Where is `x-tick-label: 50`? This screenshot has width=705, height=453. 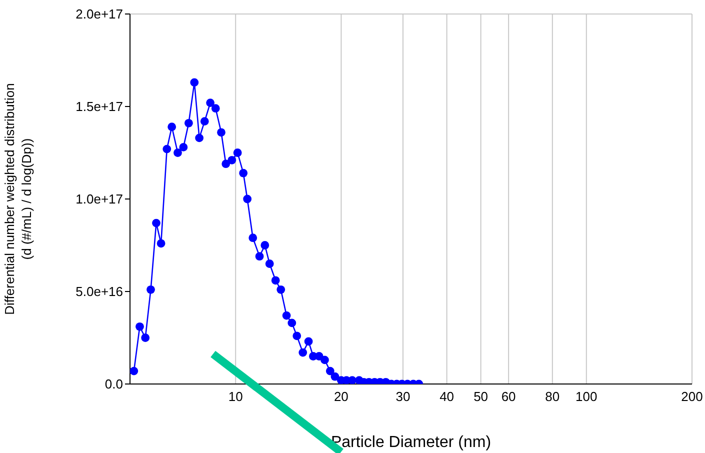
x-tick-label: 50 is located at coordinates (481, 396).